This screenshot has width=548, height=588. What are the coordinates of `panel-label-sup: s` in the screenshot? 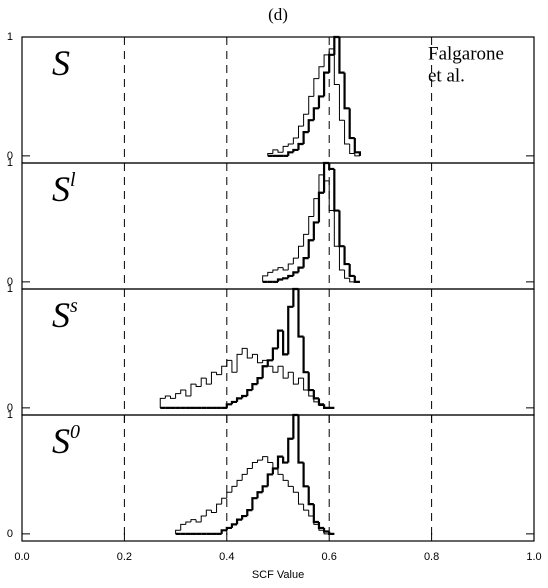 It's located at (74, 306).